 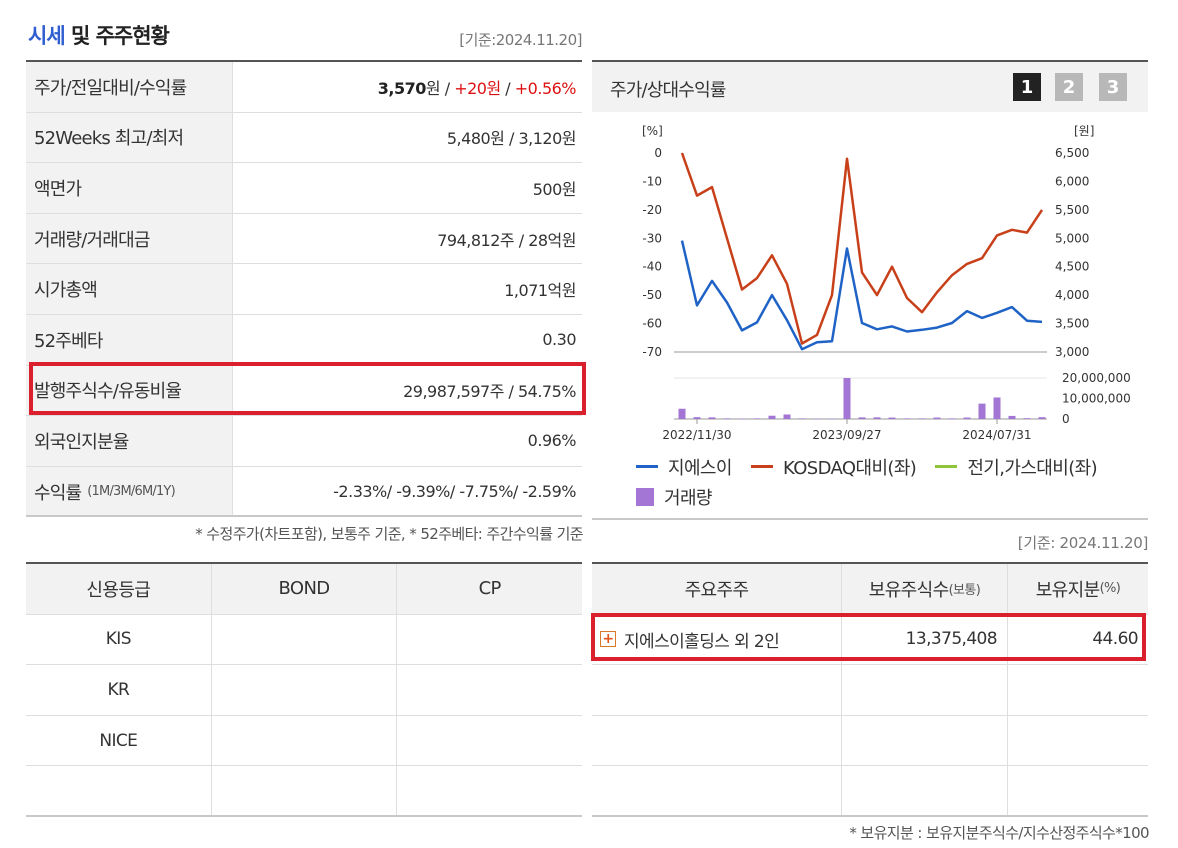 I want to click on legend-label: 전기,가스대비(좌), so click(x=1032, y=468).